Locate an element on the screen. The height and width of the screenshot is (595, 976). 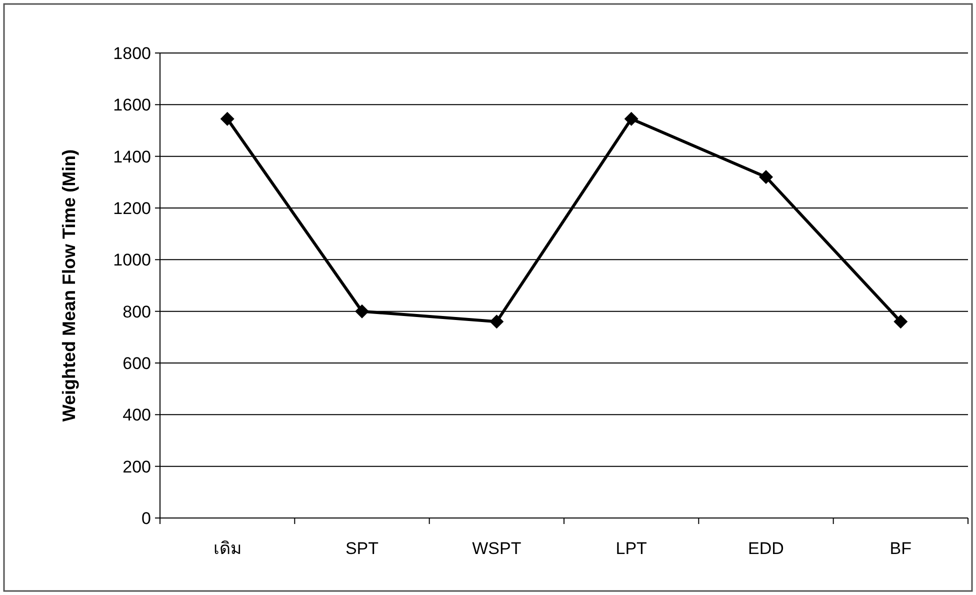
y-tick-label: 200 is located at coordinates (136, 466).